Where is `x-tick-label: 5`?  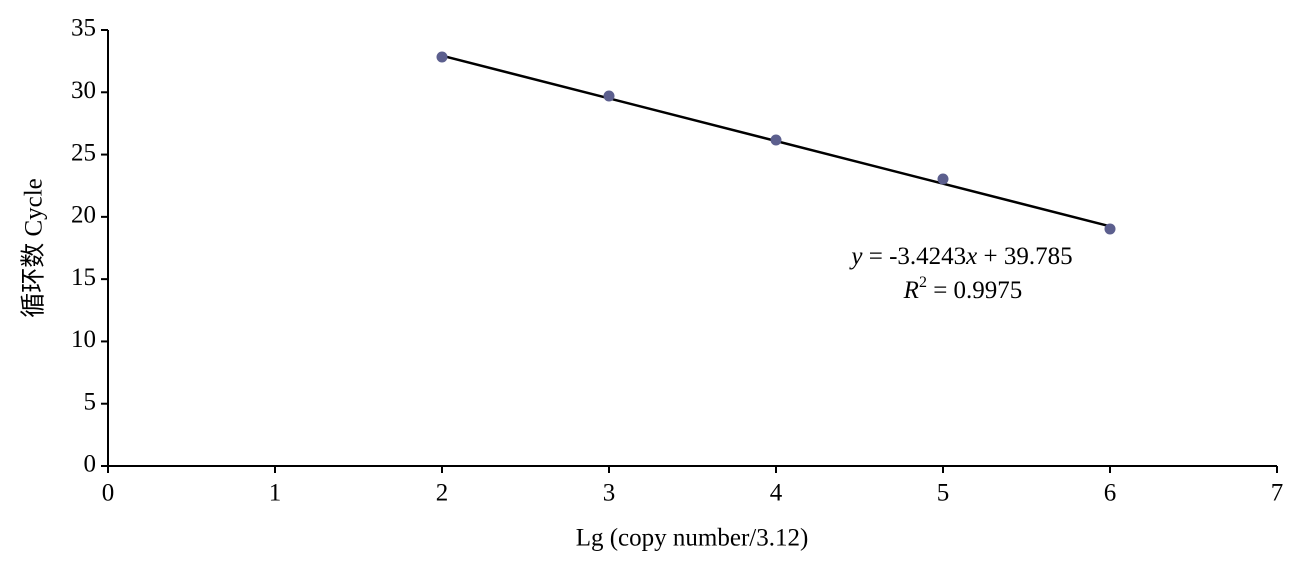 x-tick-label: 5 is located at coordinates (943, 493).